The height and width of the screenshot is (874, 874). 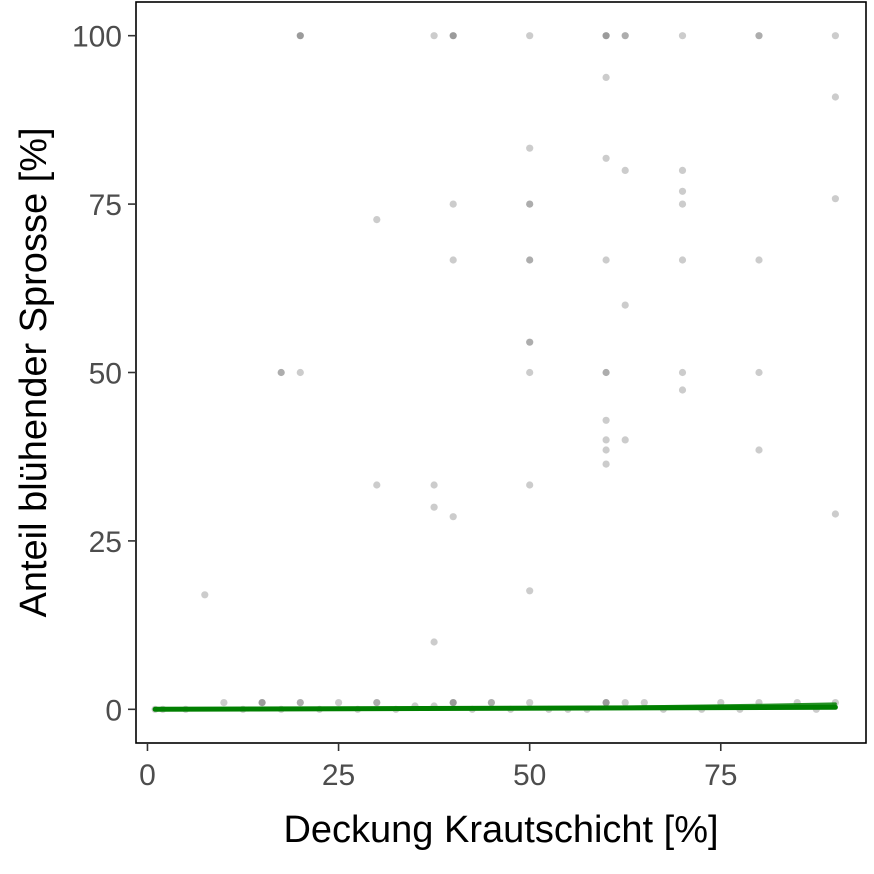 What do you see at coordinates (500, 830) in the screenshot?
I see `x-axis-title: Deckung Krautschicht [%]` at bounding box center [500, 830].